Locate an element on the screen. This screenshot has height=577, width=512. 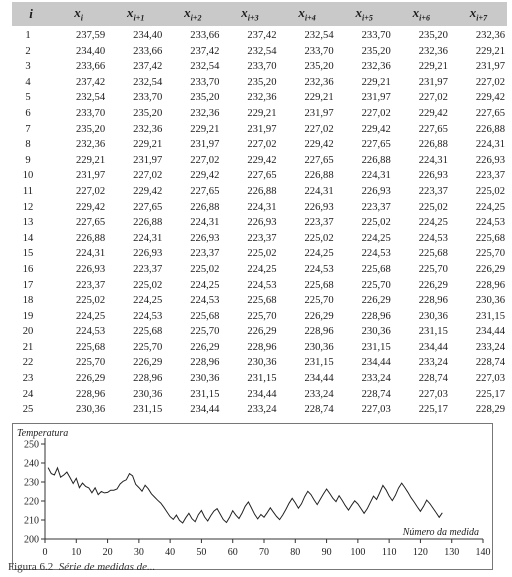
value-cell: 235,20 is located at coordinates (148, 113).